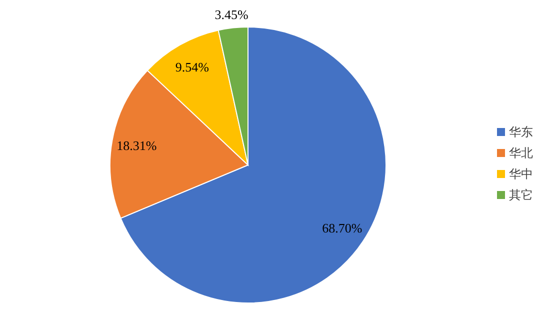 This screenshot has height=328, width=546. What do you see at coordinates (521, 153) in the screenshot?
I see `legend-label: 华北` at bounding box center [521, 153].